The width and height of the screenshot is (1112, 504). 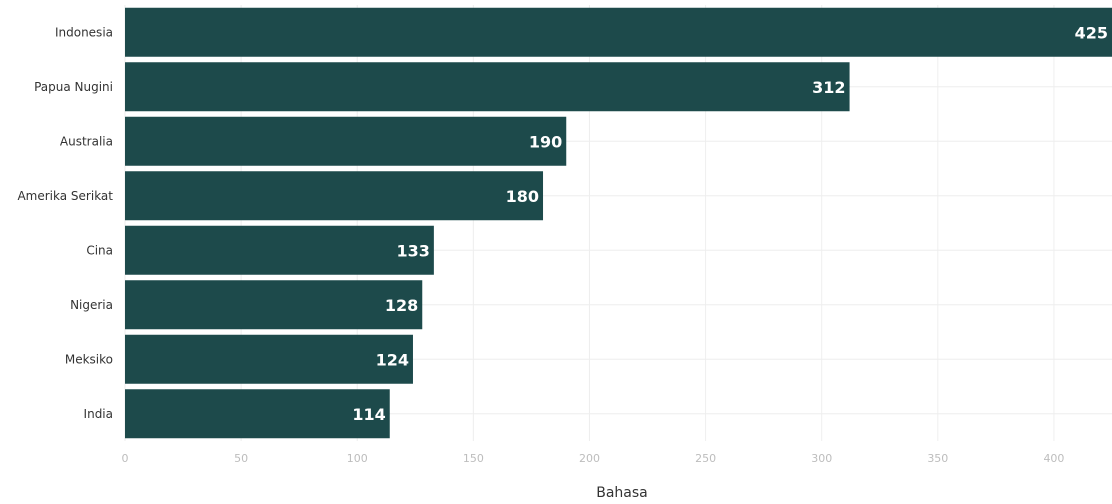 I want to click on x-tick-label: 400, so click(x=1053, y=458).